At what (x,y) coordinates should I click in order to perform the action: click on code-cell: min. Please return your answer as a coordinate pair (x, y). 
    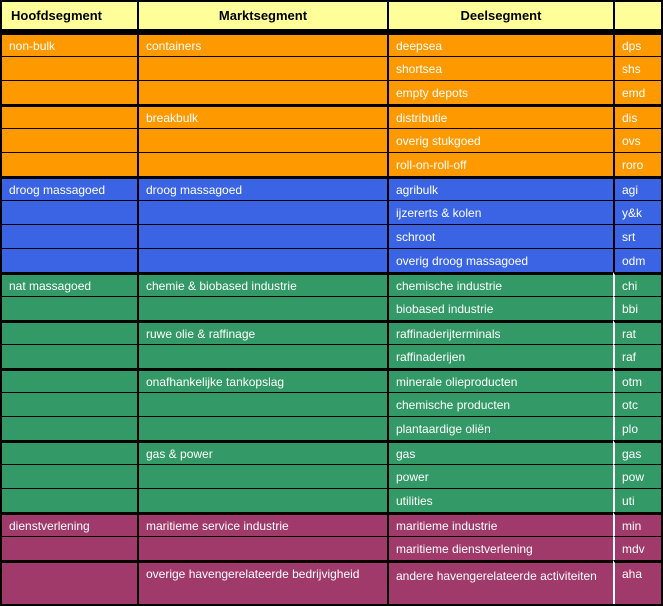
    Looking at the image, I should click on (637, 524).